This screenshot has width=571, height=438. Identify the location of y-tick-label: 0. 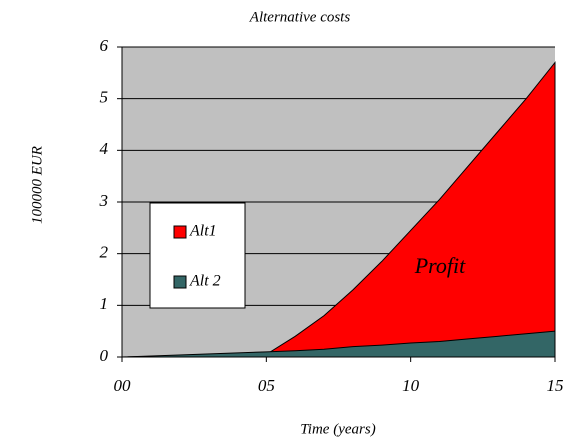
(104, 355).